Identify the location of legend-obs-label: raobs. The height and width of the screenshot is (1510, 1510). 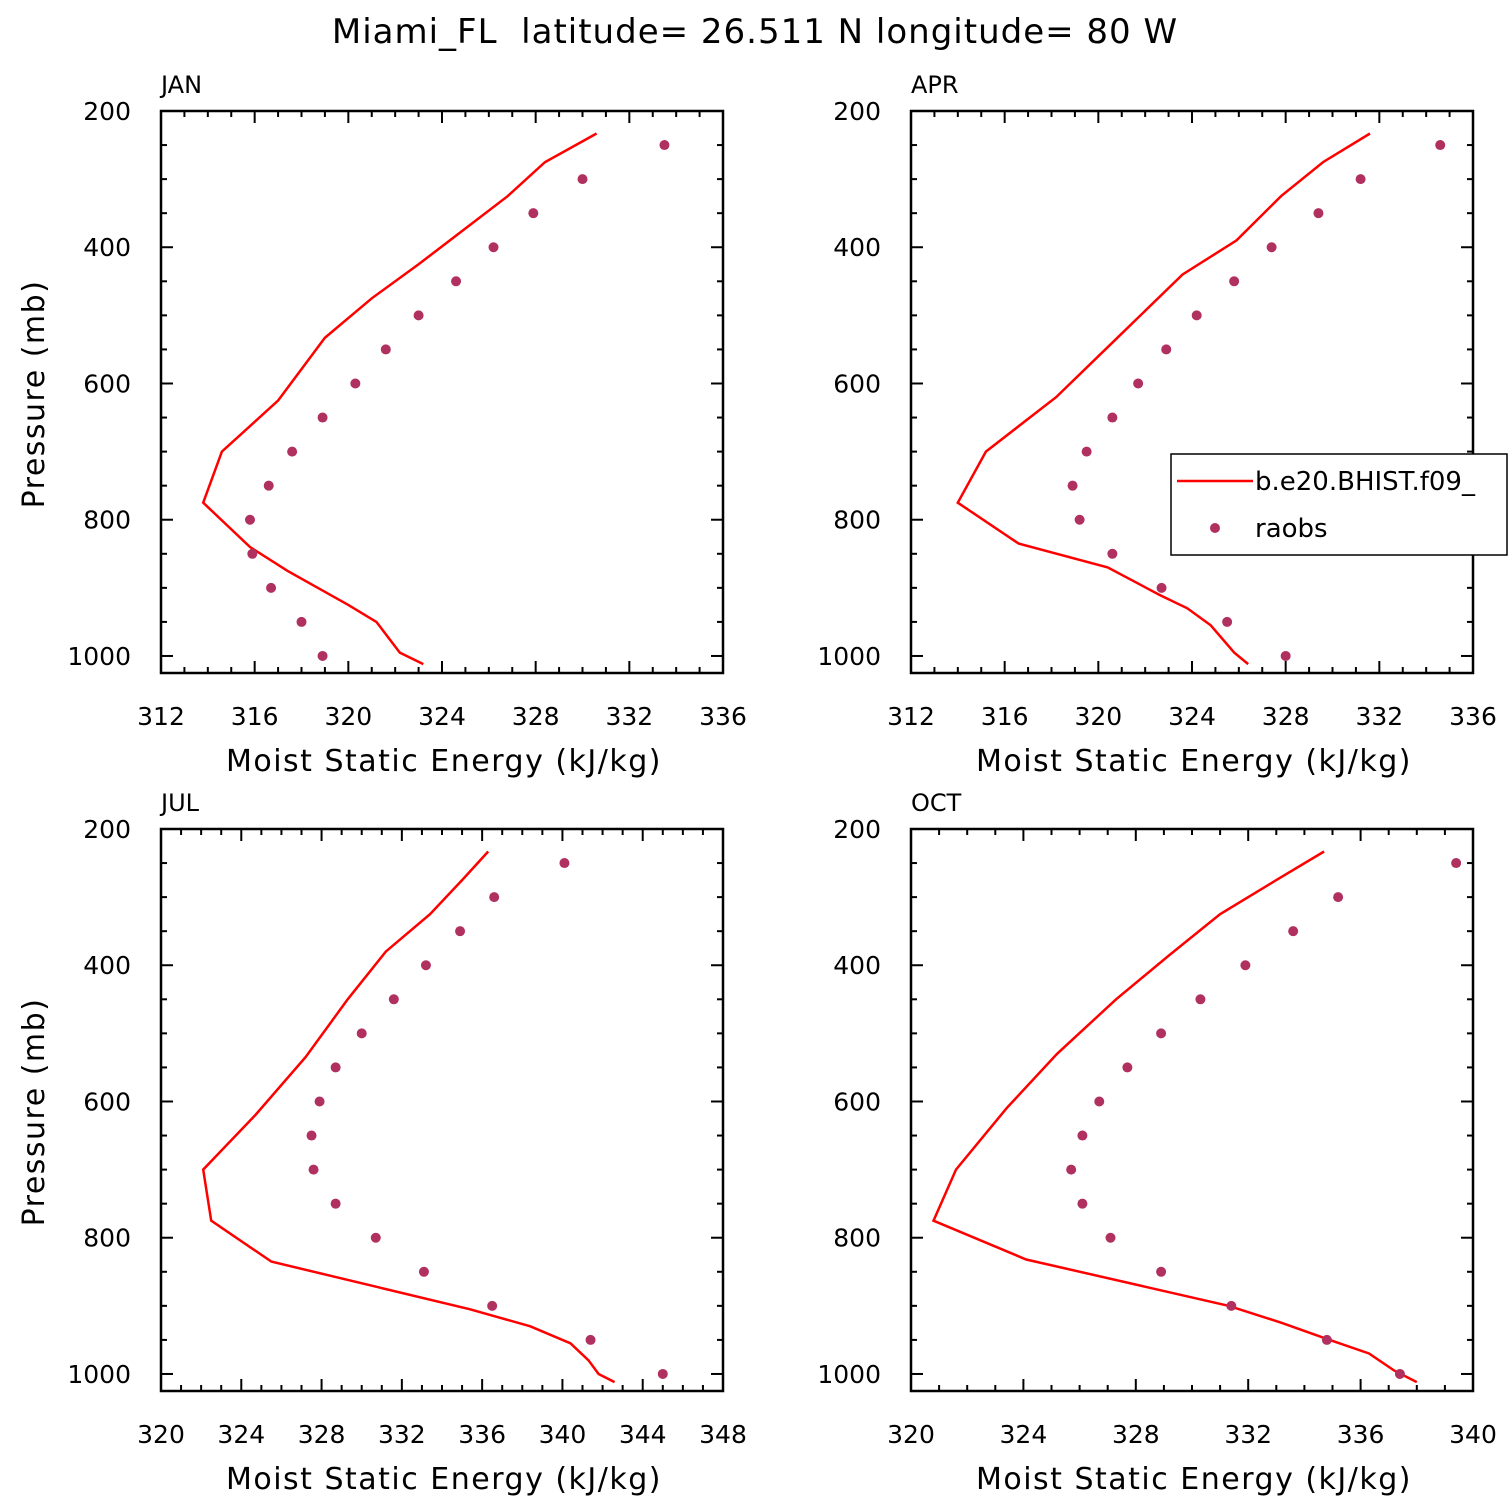
(1291, 529).